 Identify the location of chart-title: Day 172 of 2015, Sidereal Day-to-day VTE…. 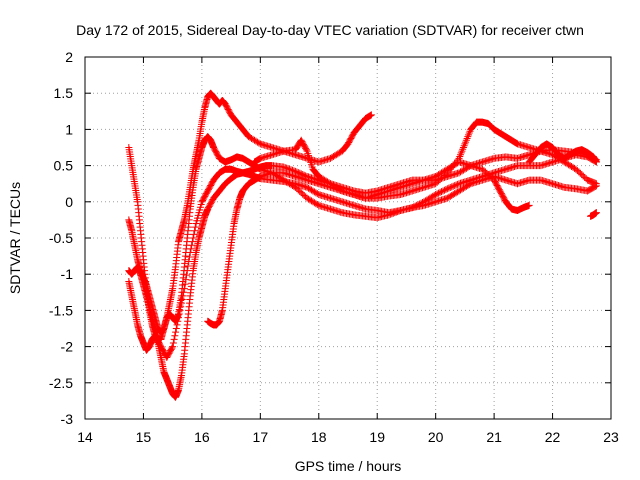
(330, 30).